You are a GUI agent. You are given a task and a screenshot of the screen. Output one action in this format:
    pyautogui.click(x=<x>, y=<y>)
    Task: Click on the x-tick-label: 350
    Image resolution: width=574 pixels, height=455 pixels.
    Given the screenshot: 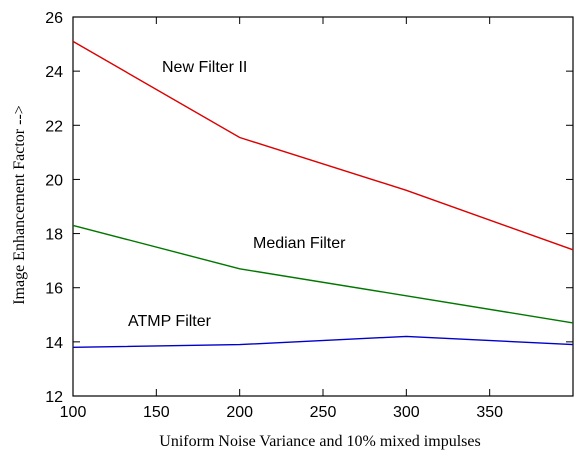 What is the action you would take?
    pyautogui.click(x=489, y=412)
    